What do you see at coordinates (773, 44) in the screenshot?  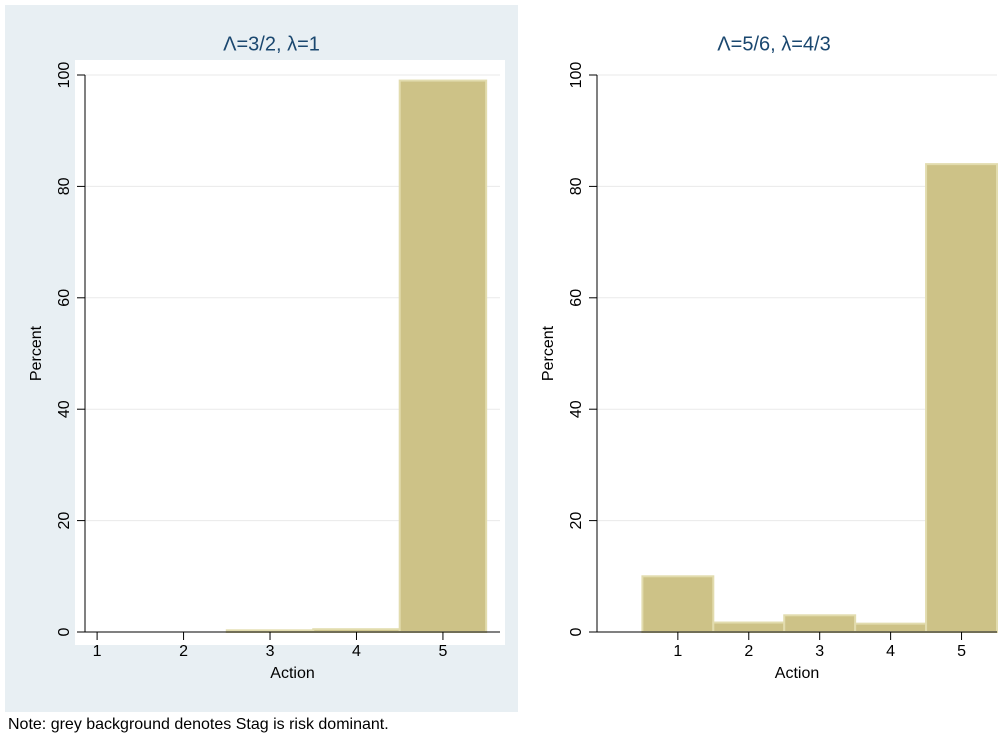 I see `chart-title: Λ=5/6, λ=4/3` at bounding box center [773, 44].